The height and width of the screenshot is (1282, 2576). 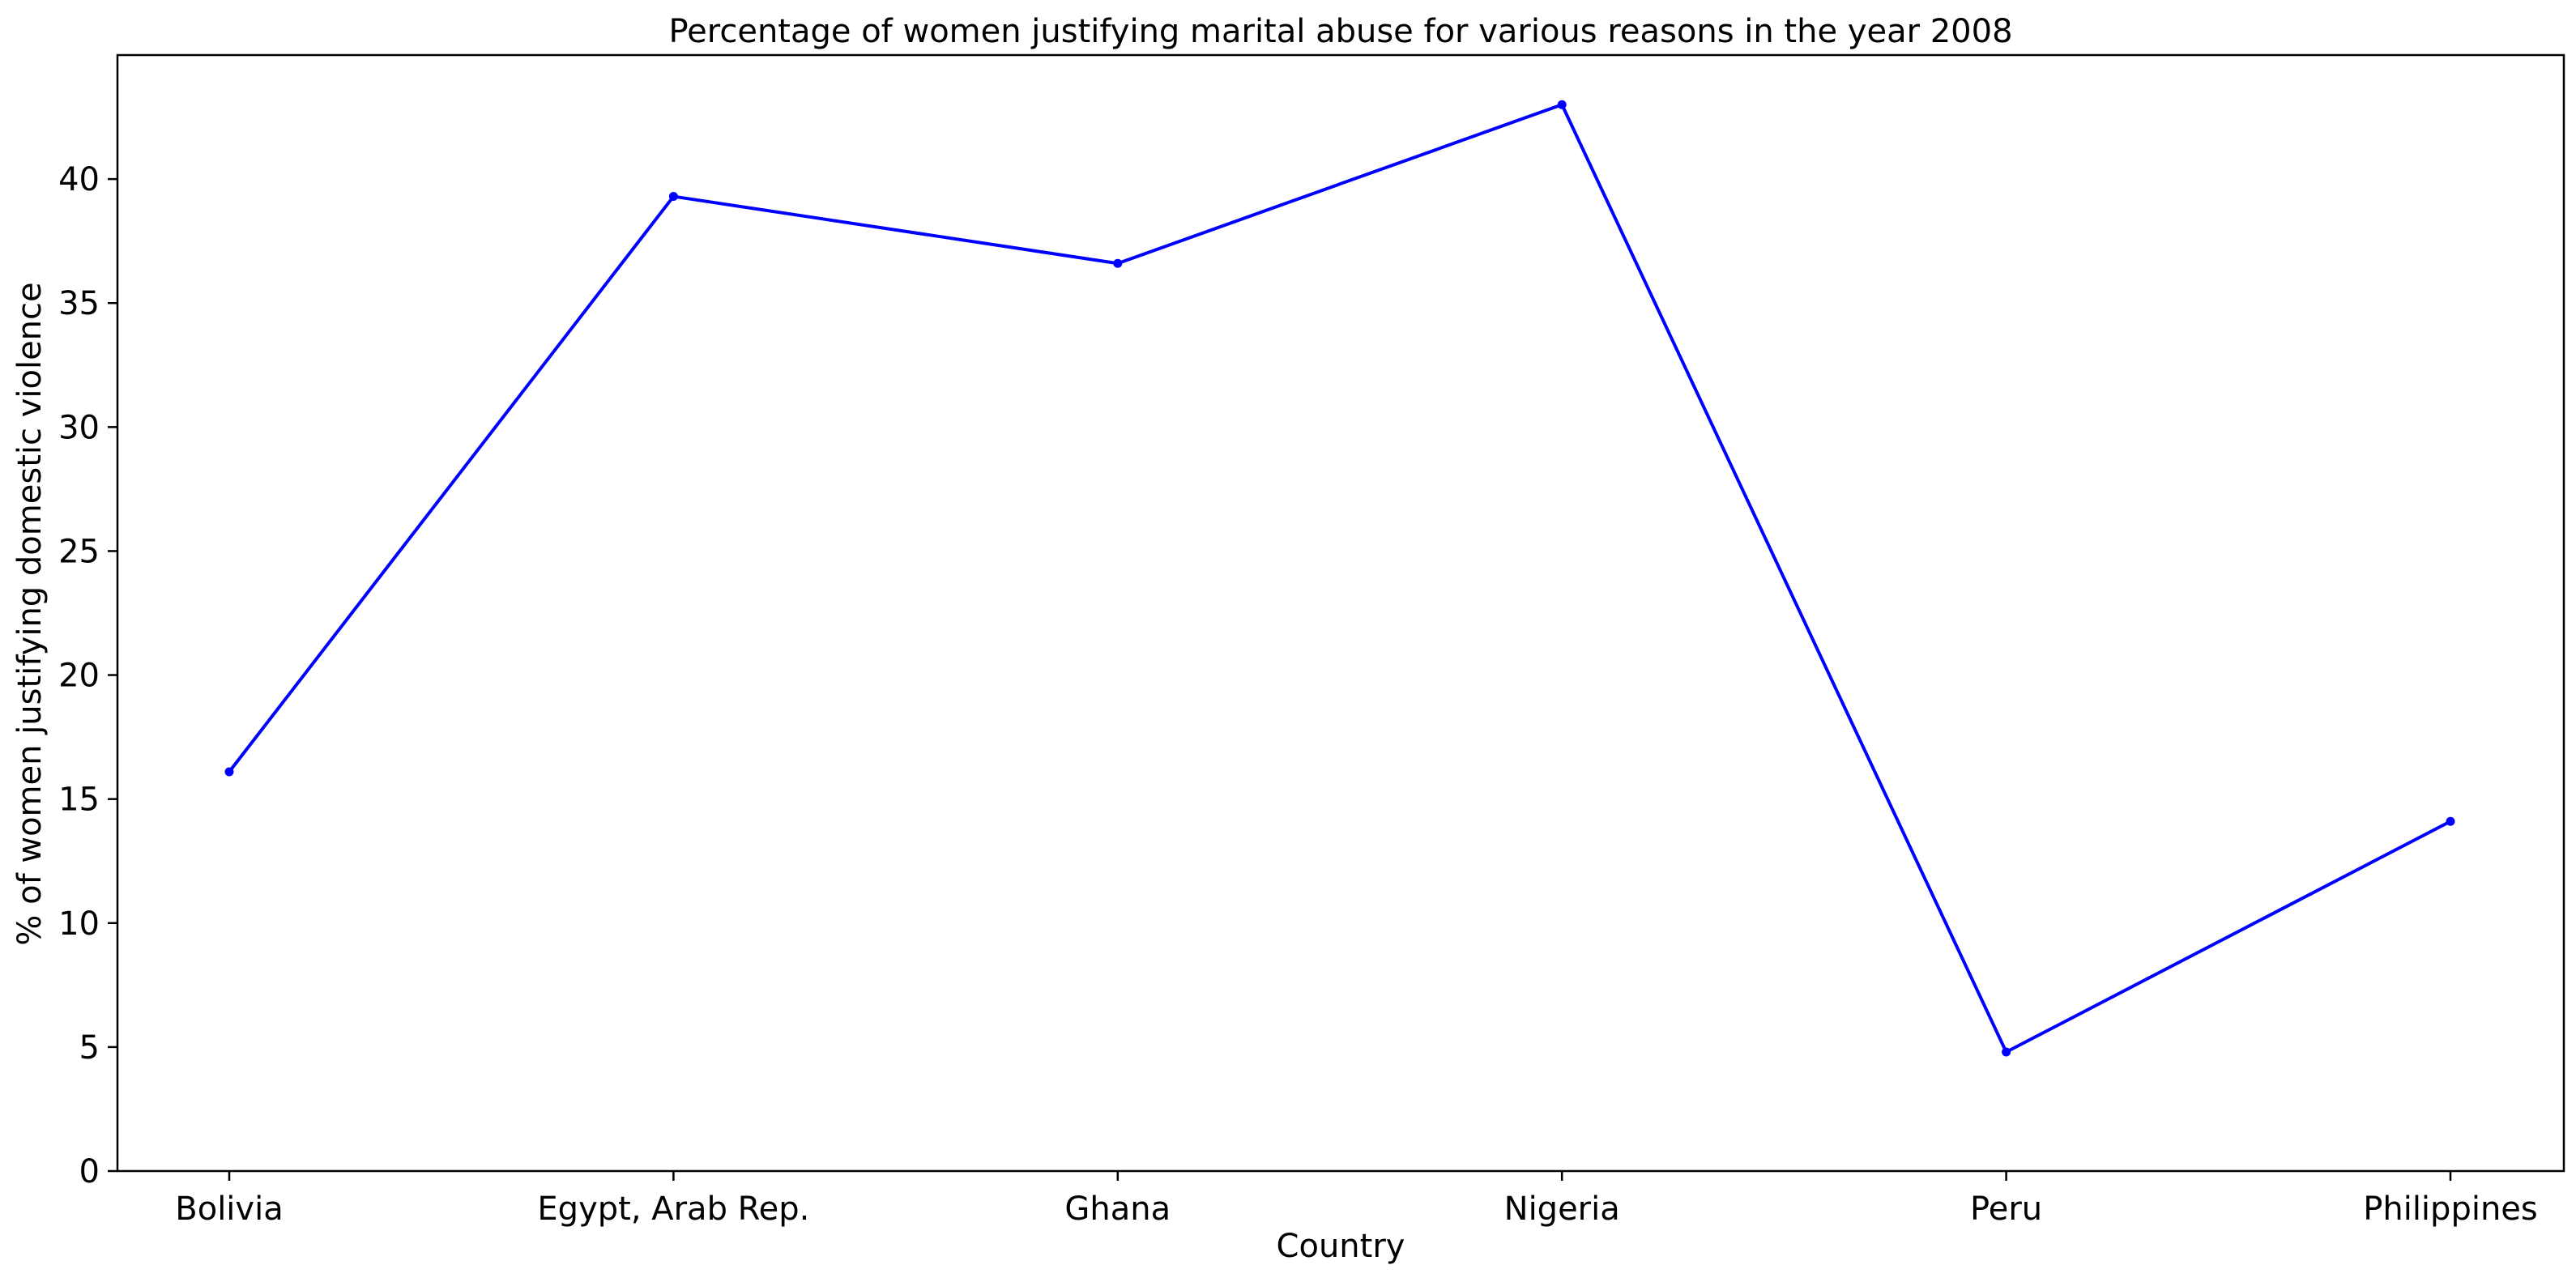 What do you see at coordinates (79, 179) in the screenshot?
I see `y-tick-label: 40` at bounding box center [79, 179].